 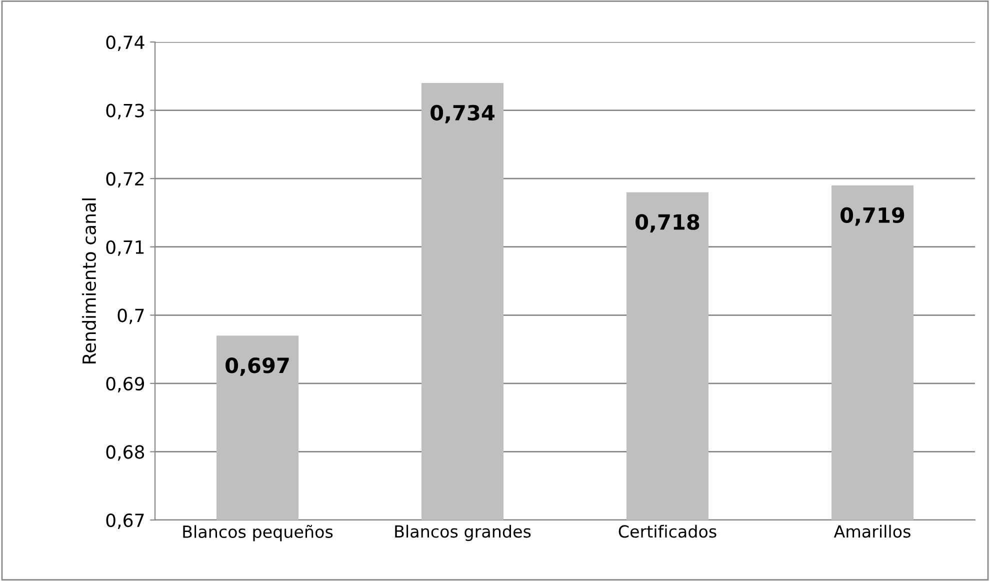 What do you see at coordinates (462, 114) in the screenshot?
I see `data-label: 0,734` at bounding box center [462, 114].